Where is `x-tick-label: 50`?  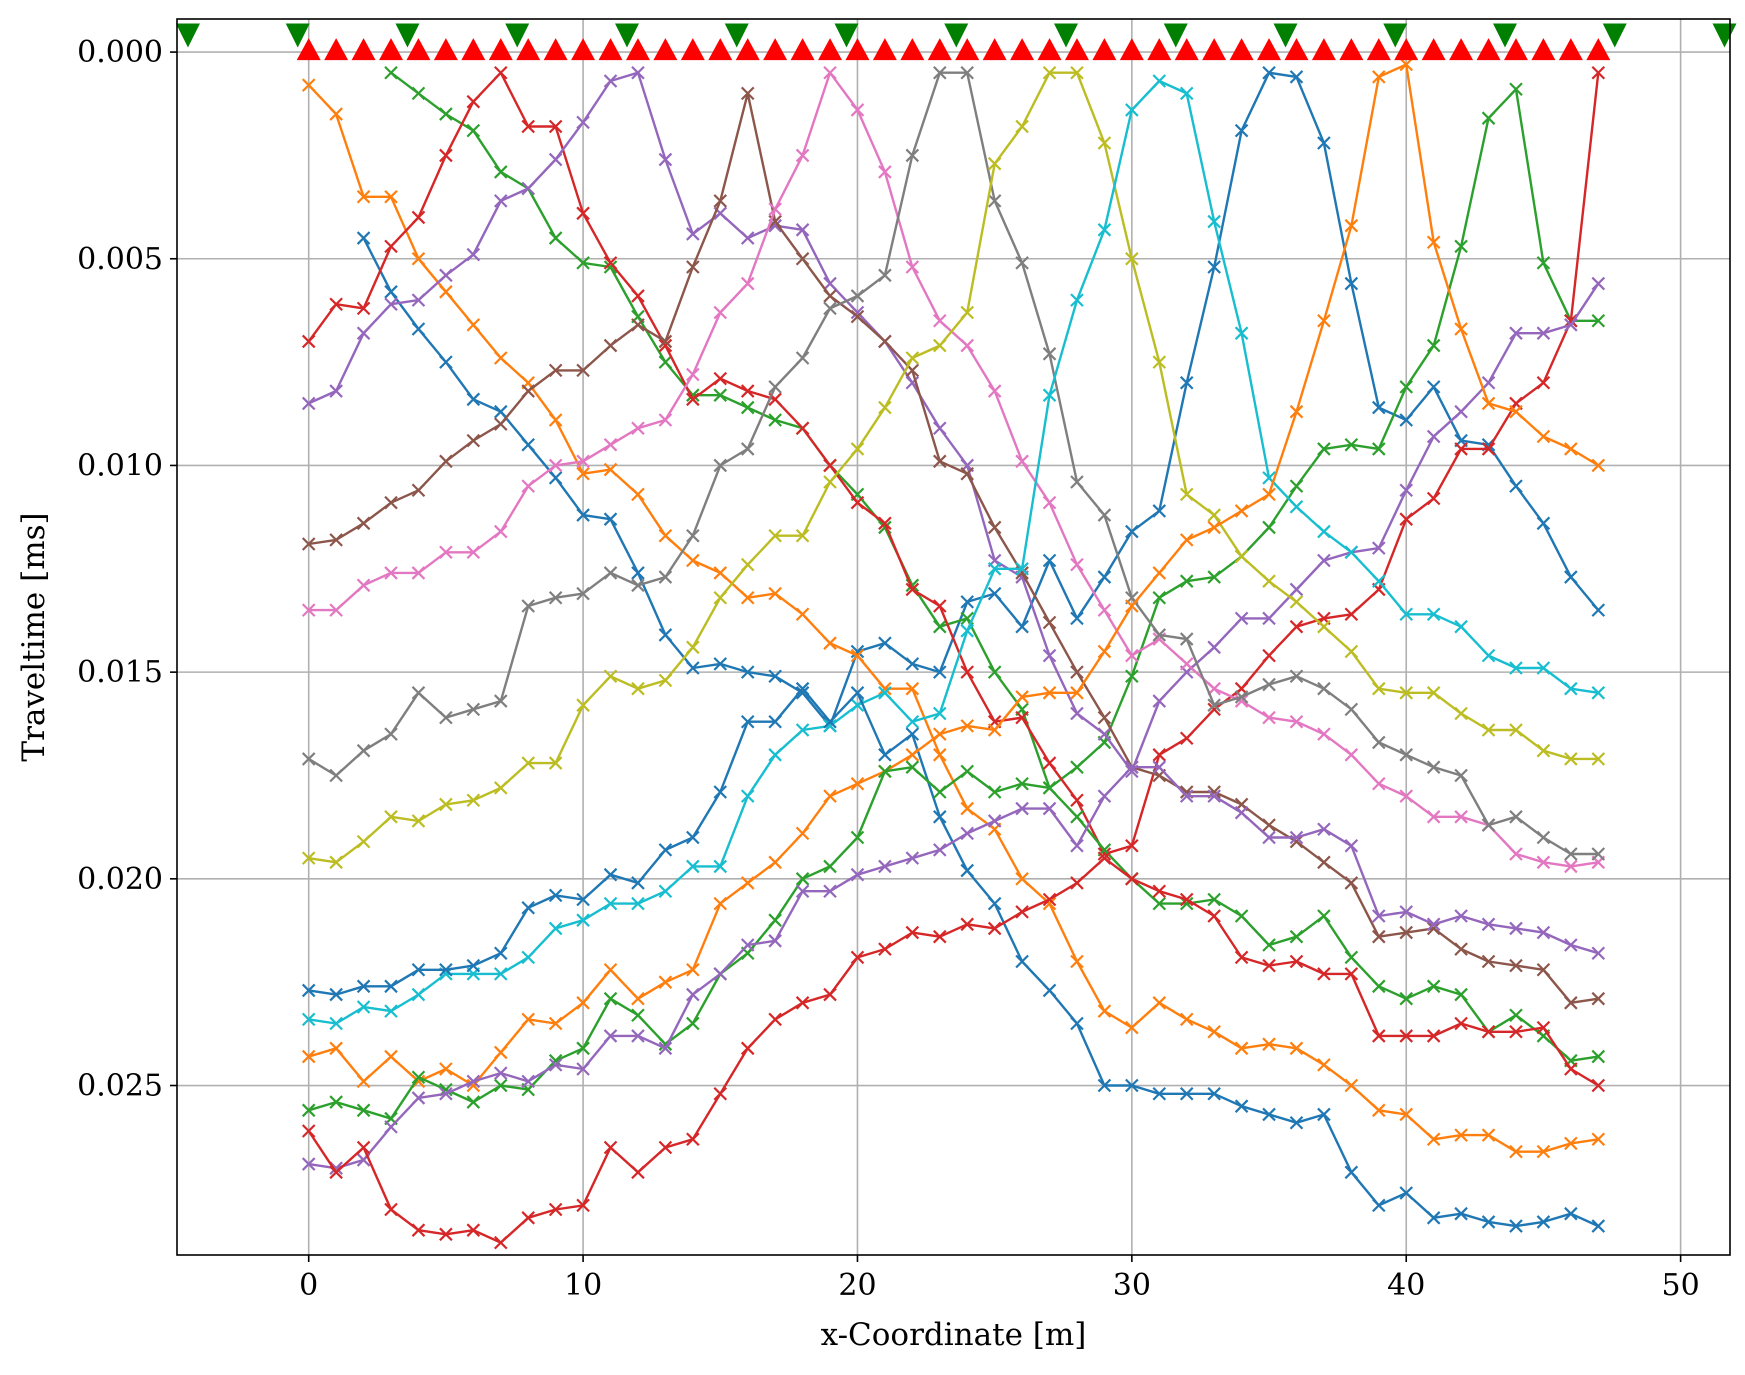 x-tick-label: 50 is located at coordinates (1681, 1285).